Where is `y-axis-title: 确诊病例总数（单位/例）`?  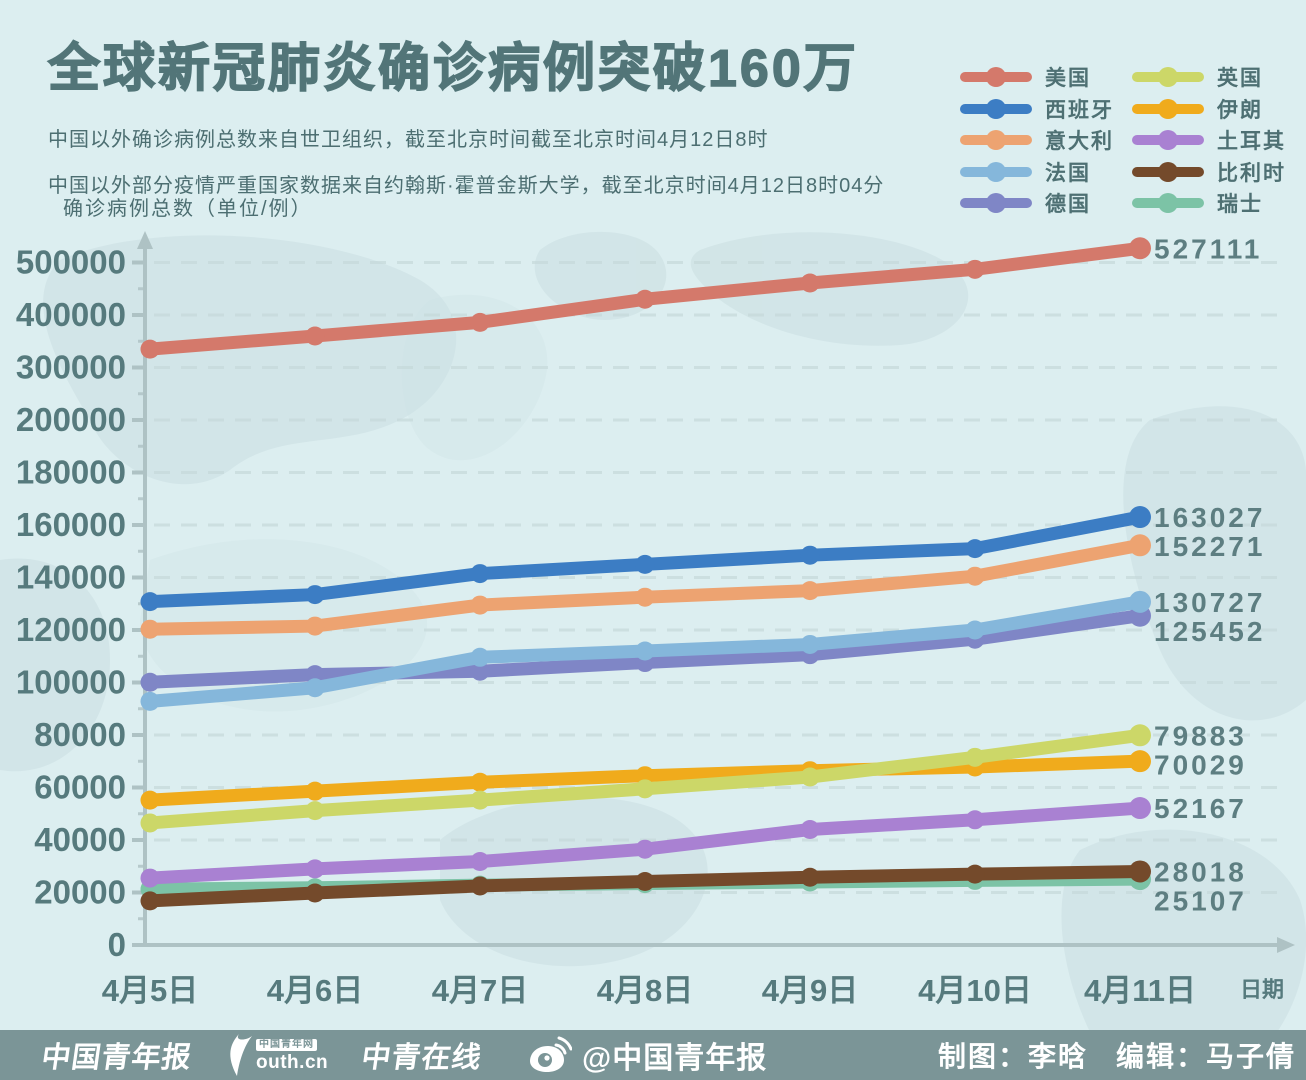 y-axis-title: 确诊病例总数（单位/例） is located at coordinates (188, 209).